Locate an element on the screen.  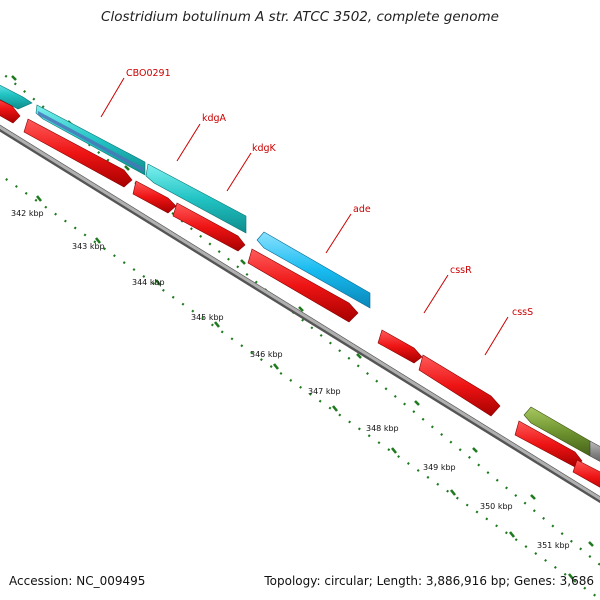
gene-label-csss: cssS is located at coordinates (522, 312).